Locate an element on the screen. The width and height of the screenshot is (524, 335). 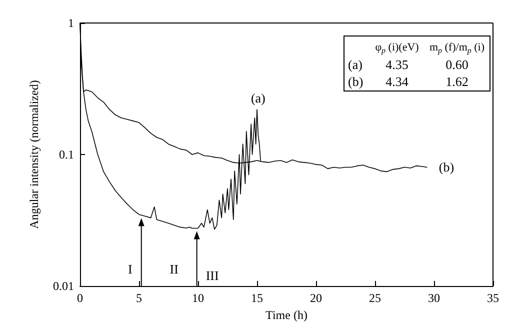
annotation: (b) is located at coordinates (356, 81).